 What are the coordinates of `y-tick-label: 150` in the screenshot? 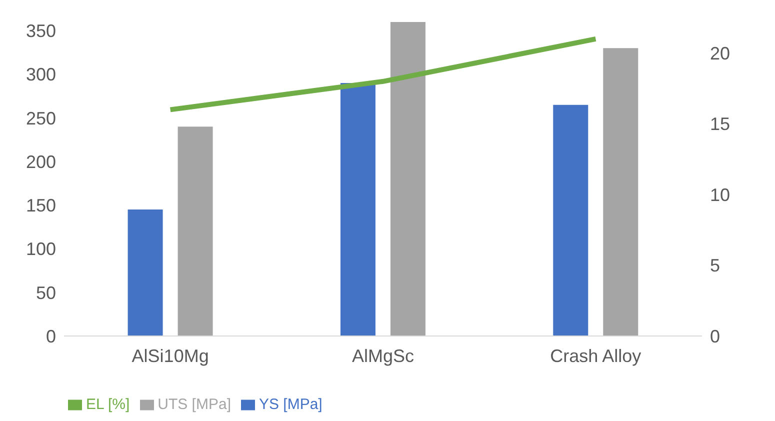 It's located at (41, 206).